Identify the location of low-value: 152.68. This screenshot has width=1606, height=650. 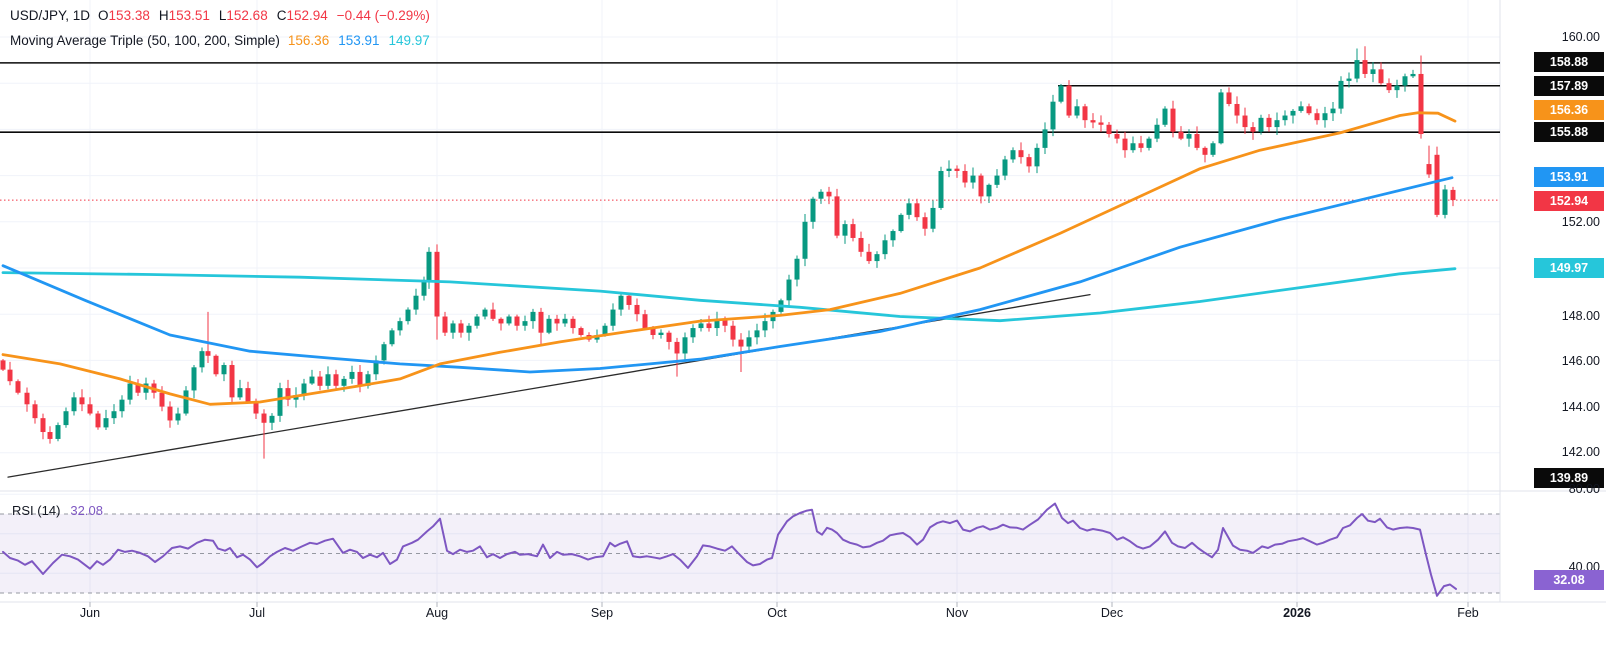
(247, 15).